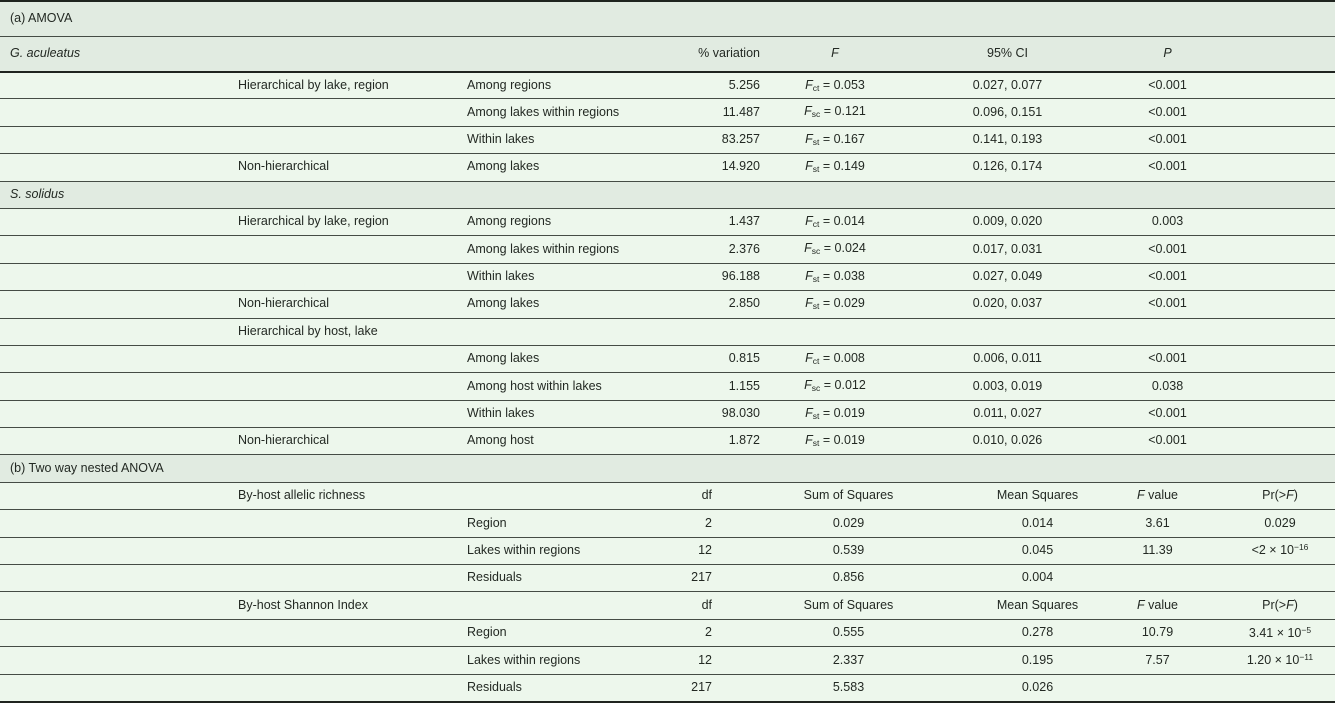 This screenshot has width=1335, height=703. Describe the element at coordinates (667, 194) in the screenshot. I see `section-band: S. solidus` at that location.